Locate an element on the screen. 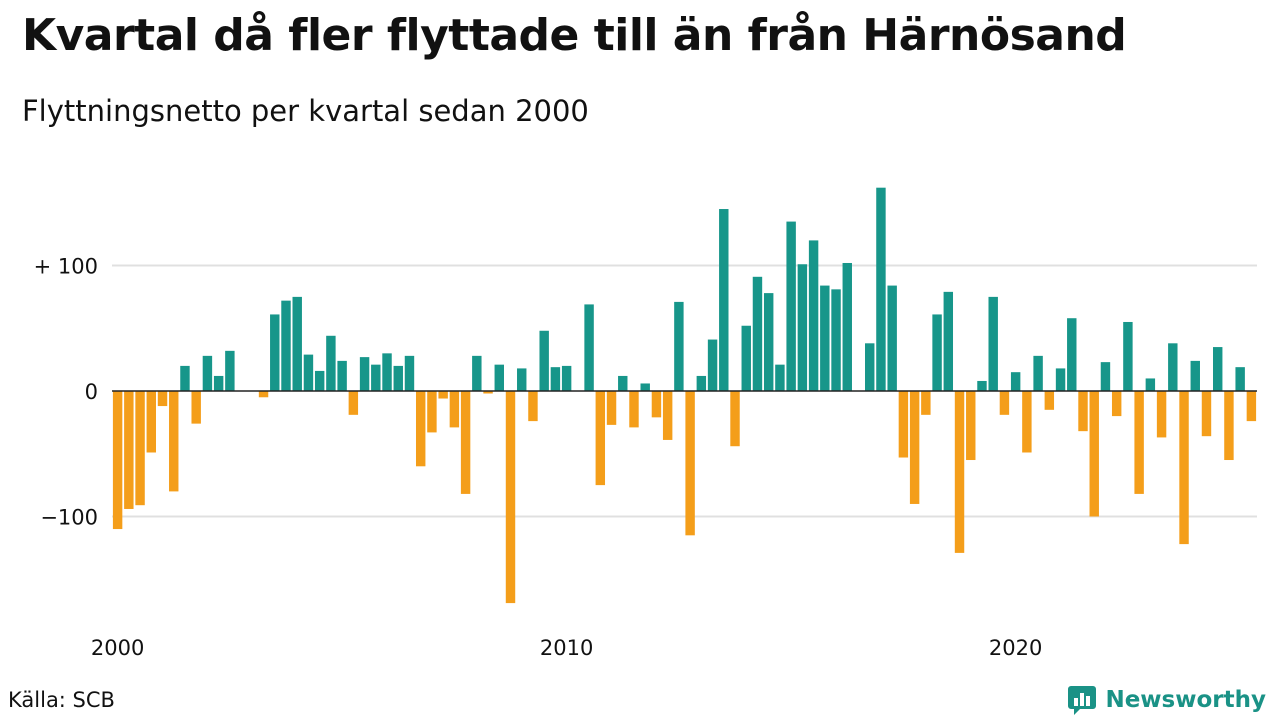 The height and width of the screenshot is (720, 1280). y-tick-label: + 100 is located at coordinates (66, 267).